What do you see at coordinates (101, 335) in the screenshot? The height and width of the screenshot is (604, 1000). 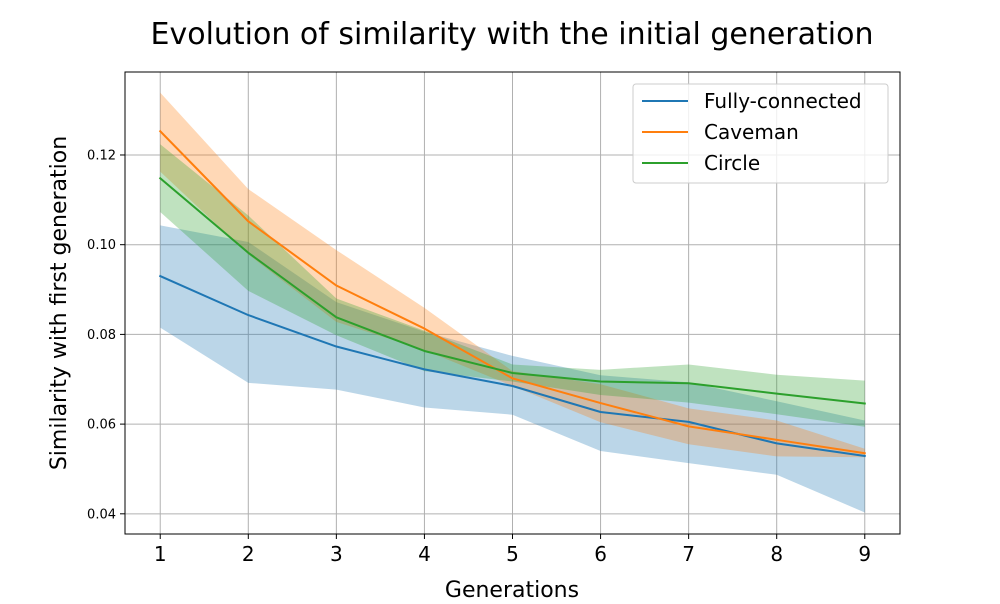 I see `y-tick-label: 0.08` at bounding box center [101, 335].